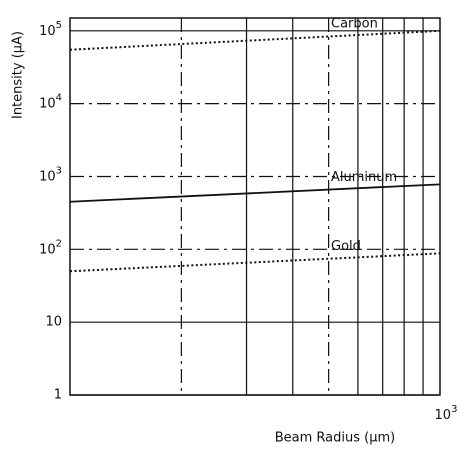 The width and height of the screenshot is (465, 450). What do you see at coordinates (335, 438) in the screenshot?
I see `x-axis-label: Beam Radius (μm)` at bounding box center [335, 438].